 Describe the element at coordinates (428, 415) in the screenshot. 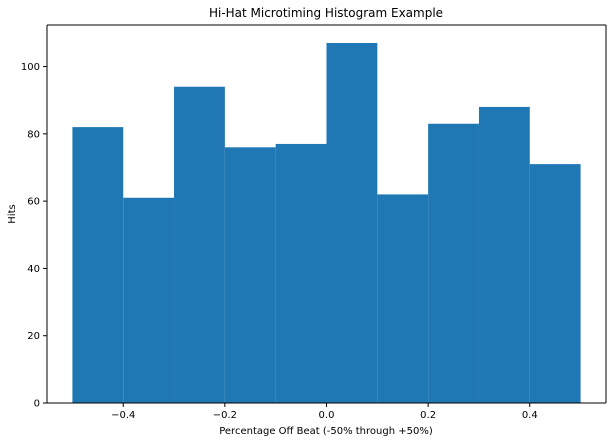

I see `x-tick-label: 0.2` at that location.